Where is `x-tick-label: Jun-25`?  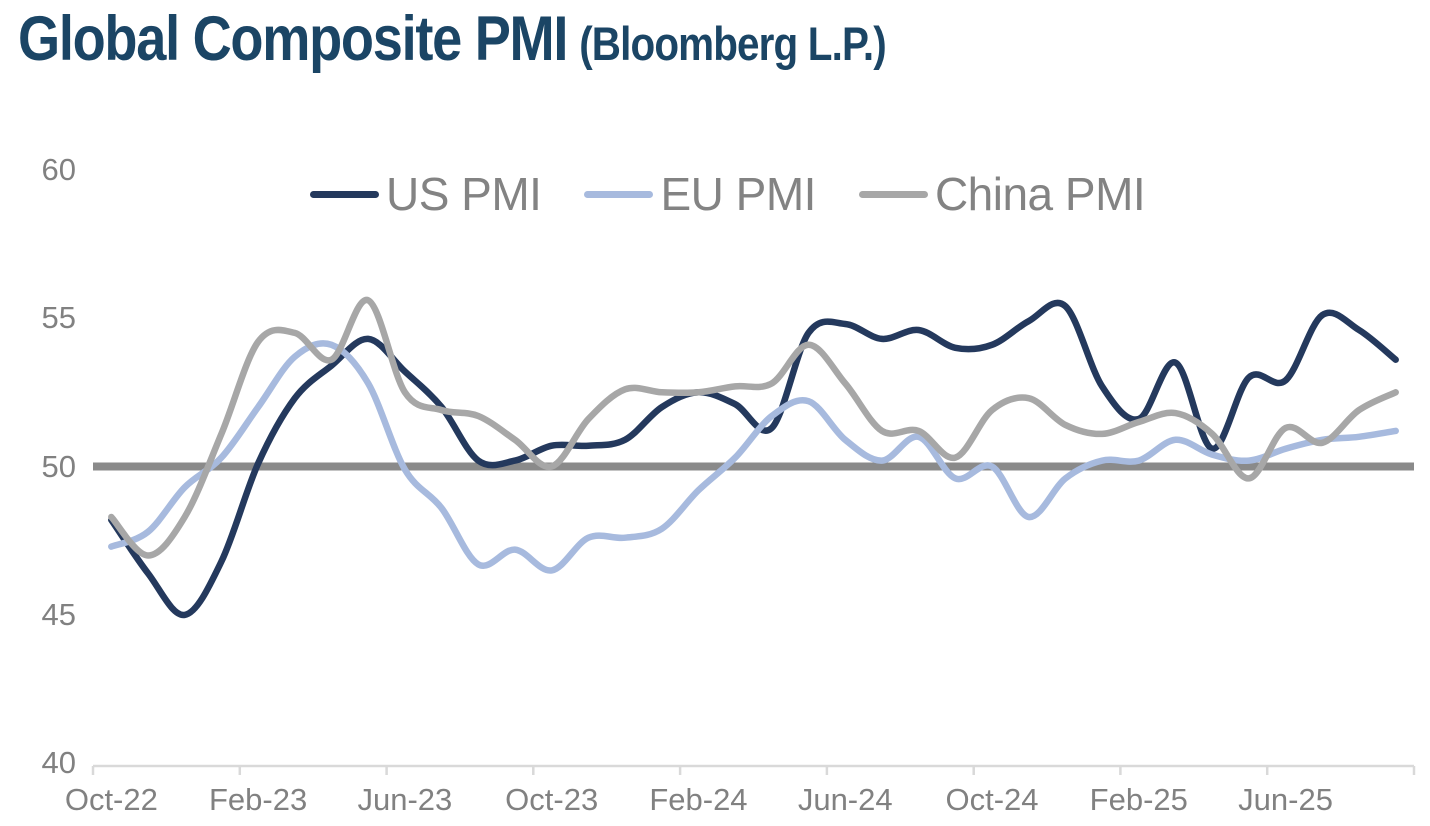 x-tick-label: Jun-25 is located at coordinates (1285, 799).